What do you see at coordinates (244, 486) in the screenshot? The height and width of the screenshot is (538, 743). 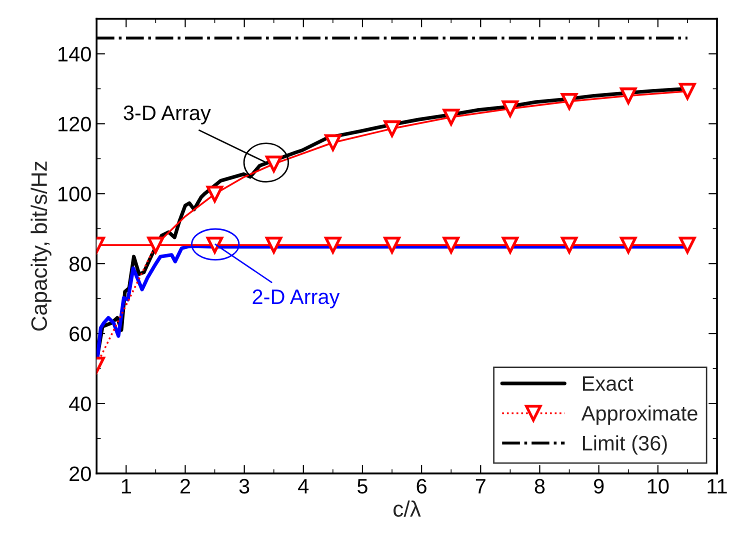 I see `x-tick-label: 3` at bounding box center [244, 486].